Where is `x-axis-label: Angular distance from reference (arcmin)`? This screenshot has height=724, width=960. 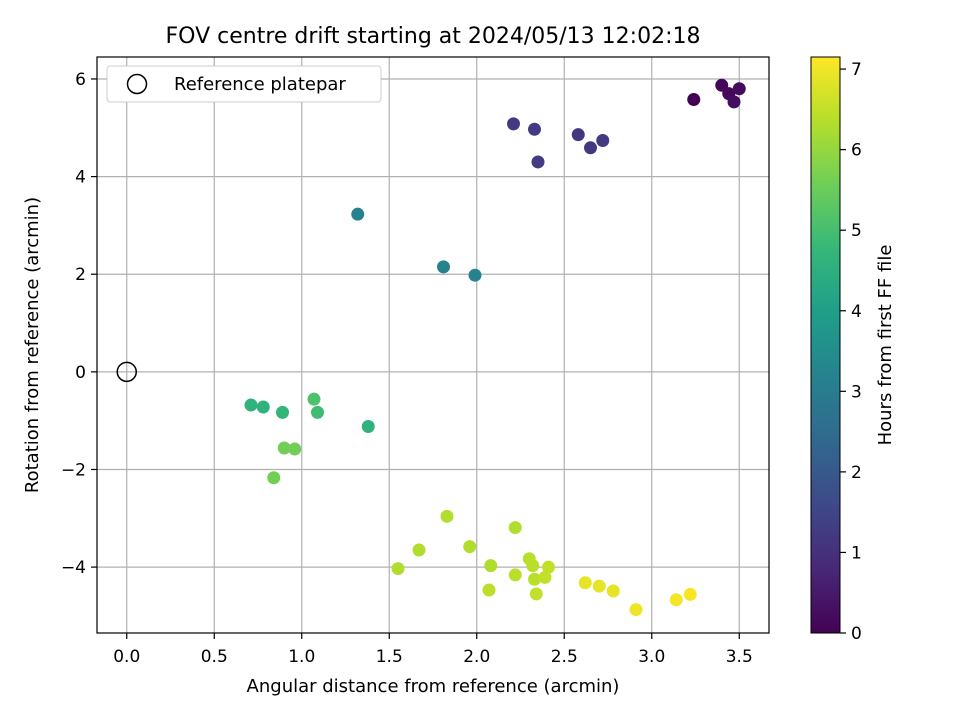 x-axis-label: Angular distance from reference (arcmin) is located at coordinates (433, 686).